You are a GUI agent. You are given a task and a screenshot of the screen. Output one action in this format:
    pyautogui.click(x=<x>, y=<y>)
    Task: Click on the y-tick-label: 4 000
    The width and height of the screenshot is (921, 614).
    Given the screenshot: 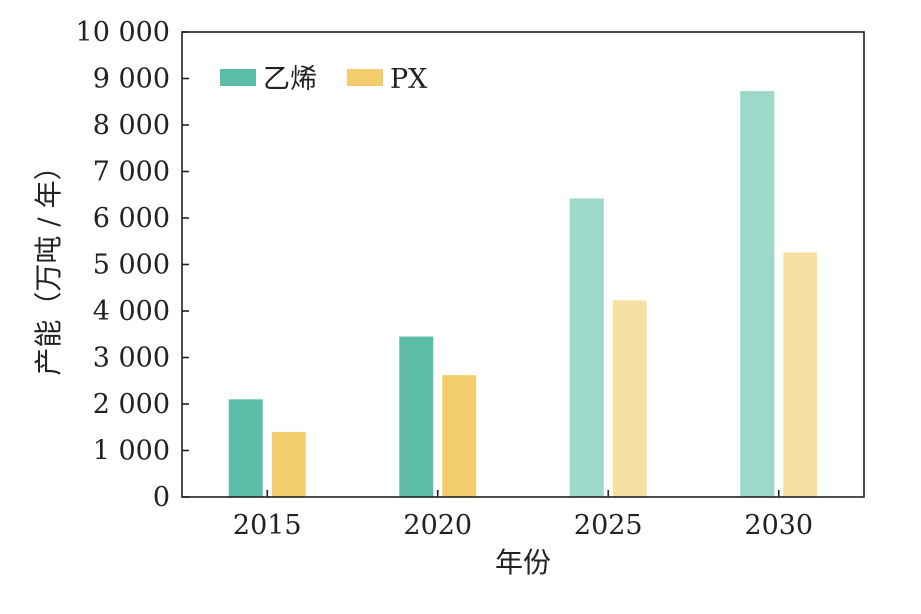 What is the action you would take?
    pyautogui.click(x=131, y=311)
    